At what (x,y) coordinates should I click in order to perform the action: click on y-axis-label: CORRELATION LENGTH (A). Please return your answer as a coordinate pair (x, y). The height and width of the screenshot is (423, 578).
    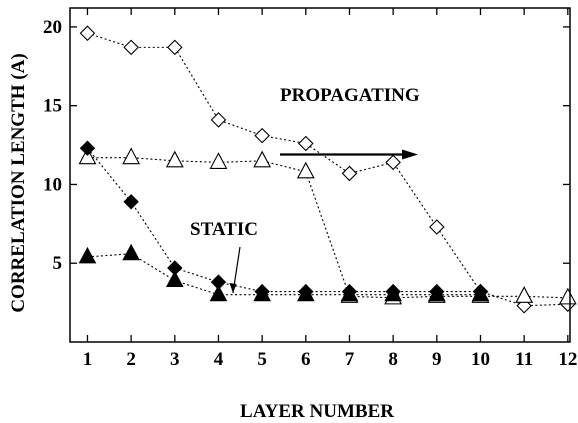
    Looking at the image, I should click on (18, 182).